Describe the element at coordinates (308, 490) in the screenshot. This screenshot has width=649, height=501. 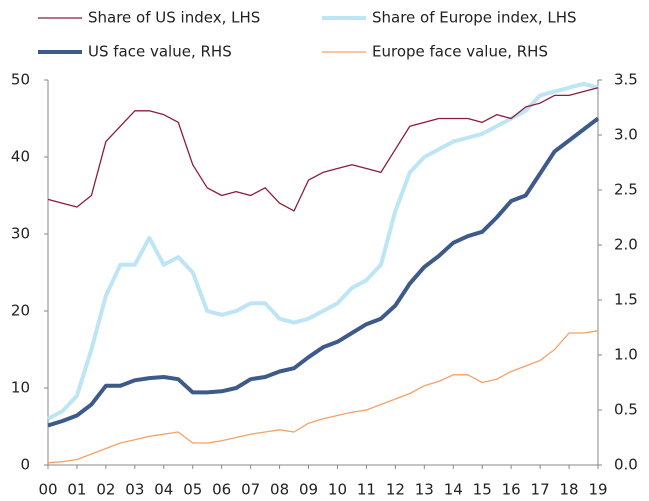
I see `x-tick-label: 09` at that location.